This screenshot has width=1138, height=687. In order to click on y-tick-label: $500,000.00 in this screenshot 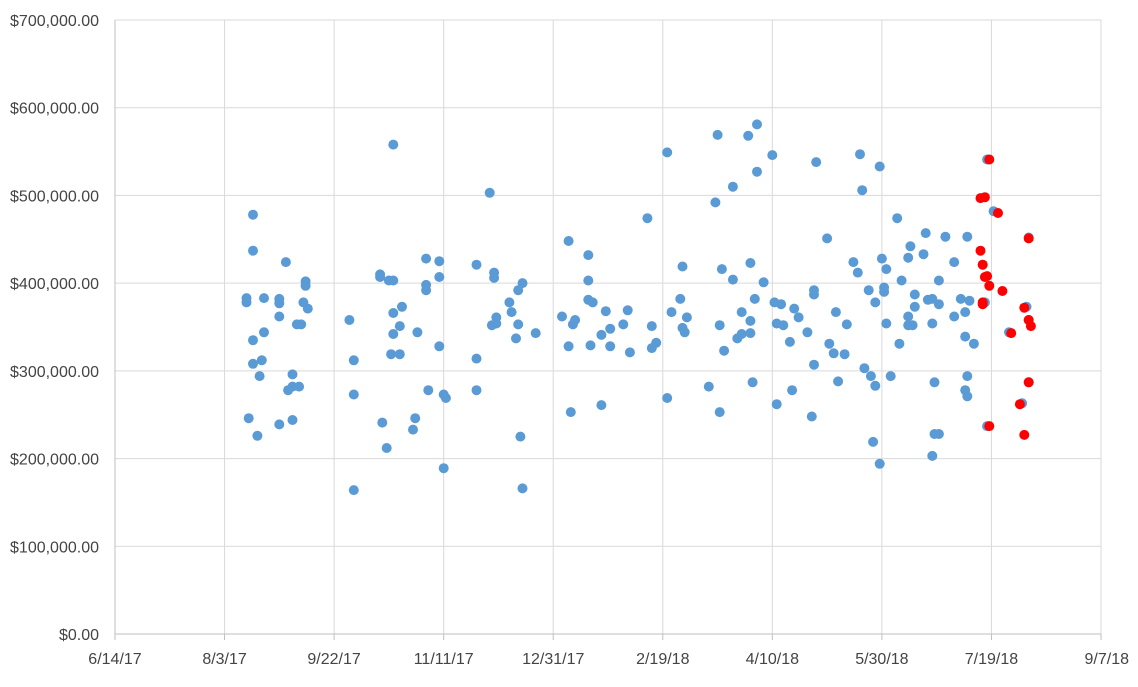, I will do `click(54, 196)`.